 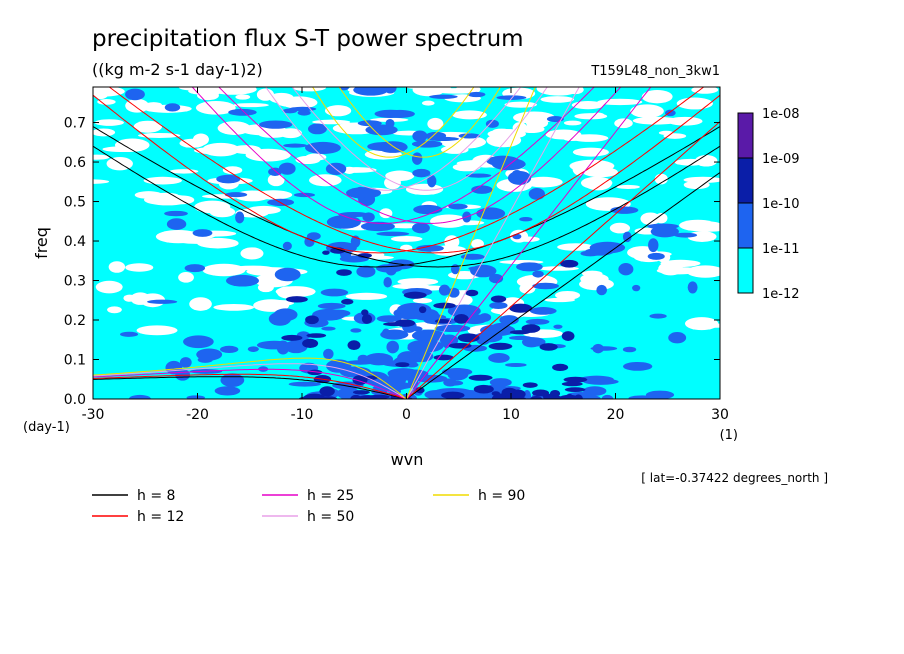 I want to click on legend-label: h = 12, so click(x=160, y=517).